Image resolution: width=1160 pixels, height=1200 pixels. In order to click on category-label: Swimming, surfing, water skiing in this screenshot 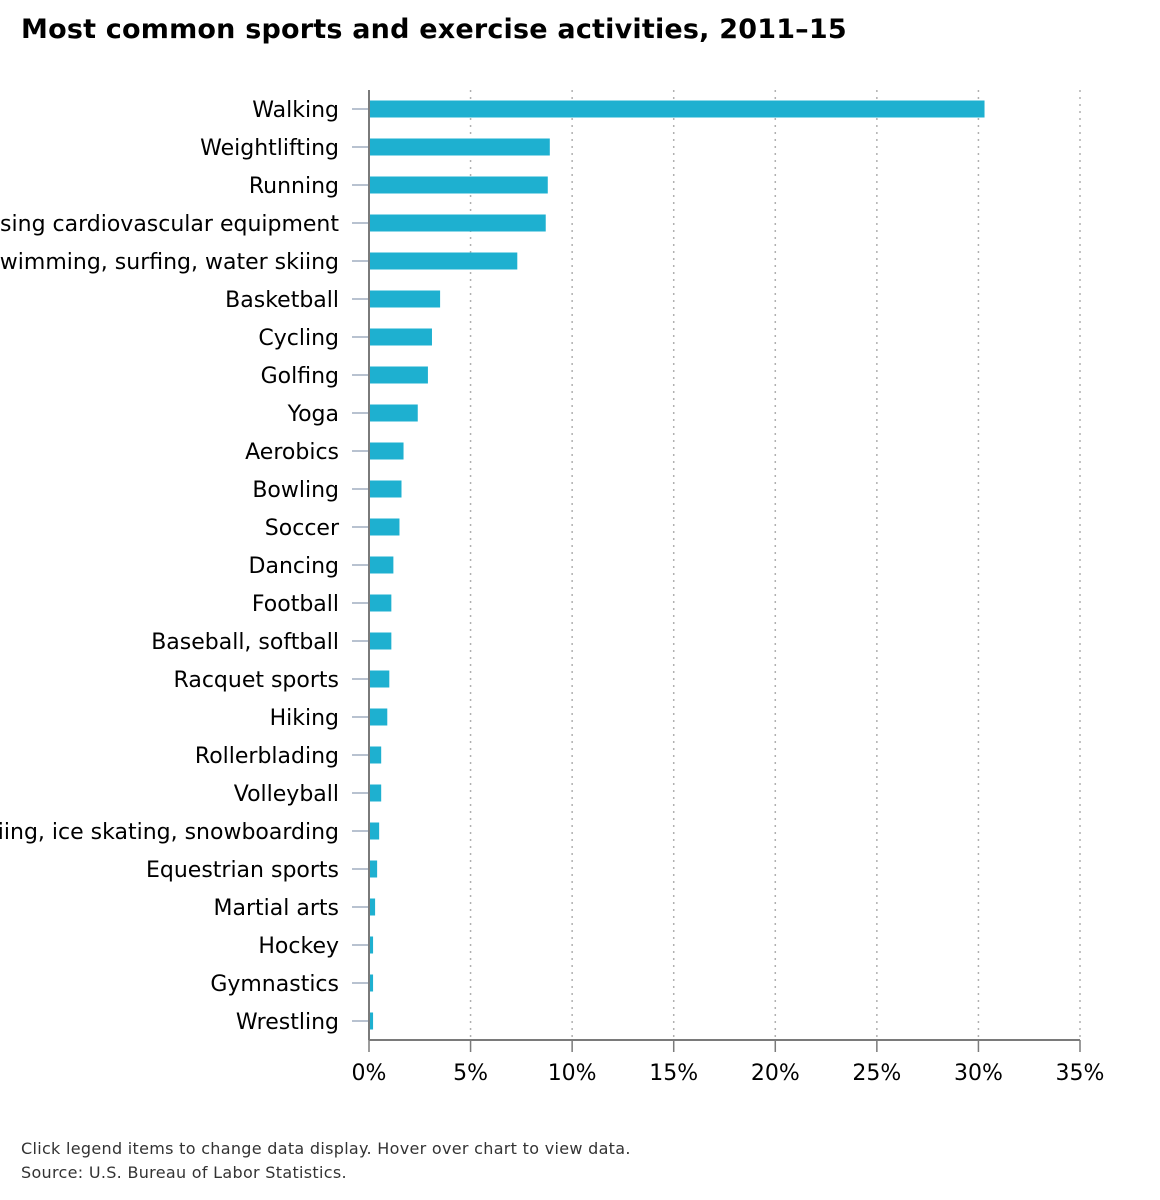, I will do `click(169, 262)`.